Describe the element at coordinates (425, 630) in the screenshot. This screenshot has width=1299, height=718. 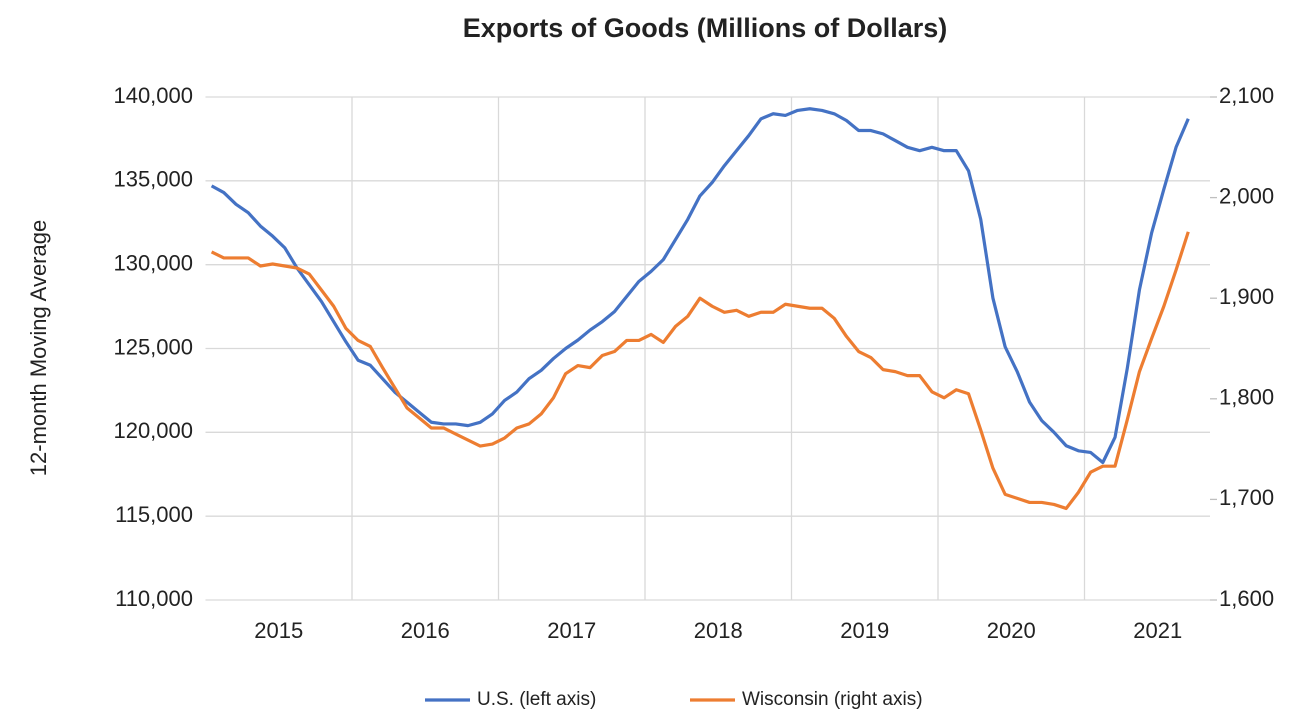
I see `x-tick-label: 2016` at that location.